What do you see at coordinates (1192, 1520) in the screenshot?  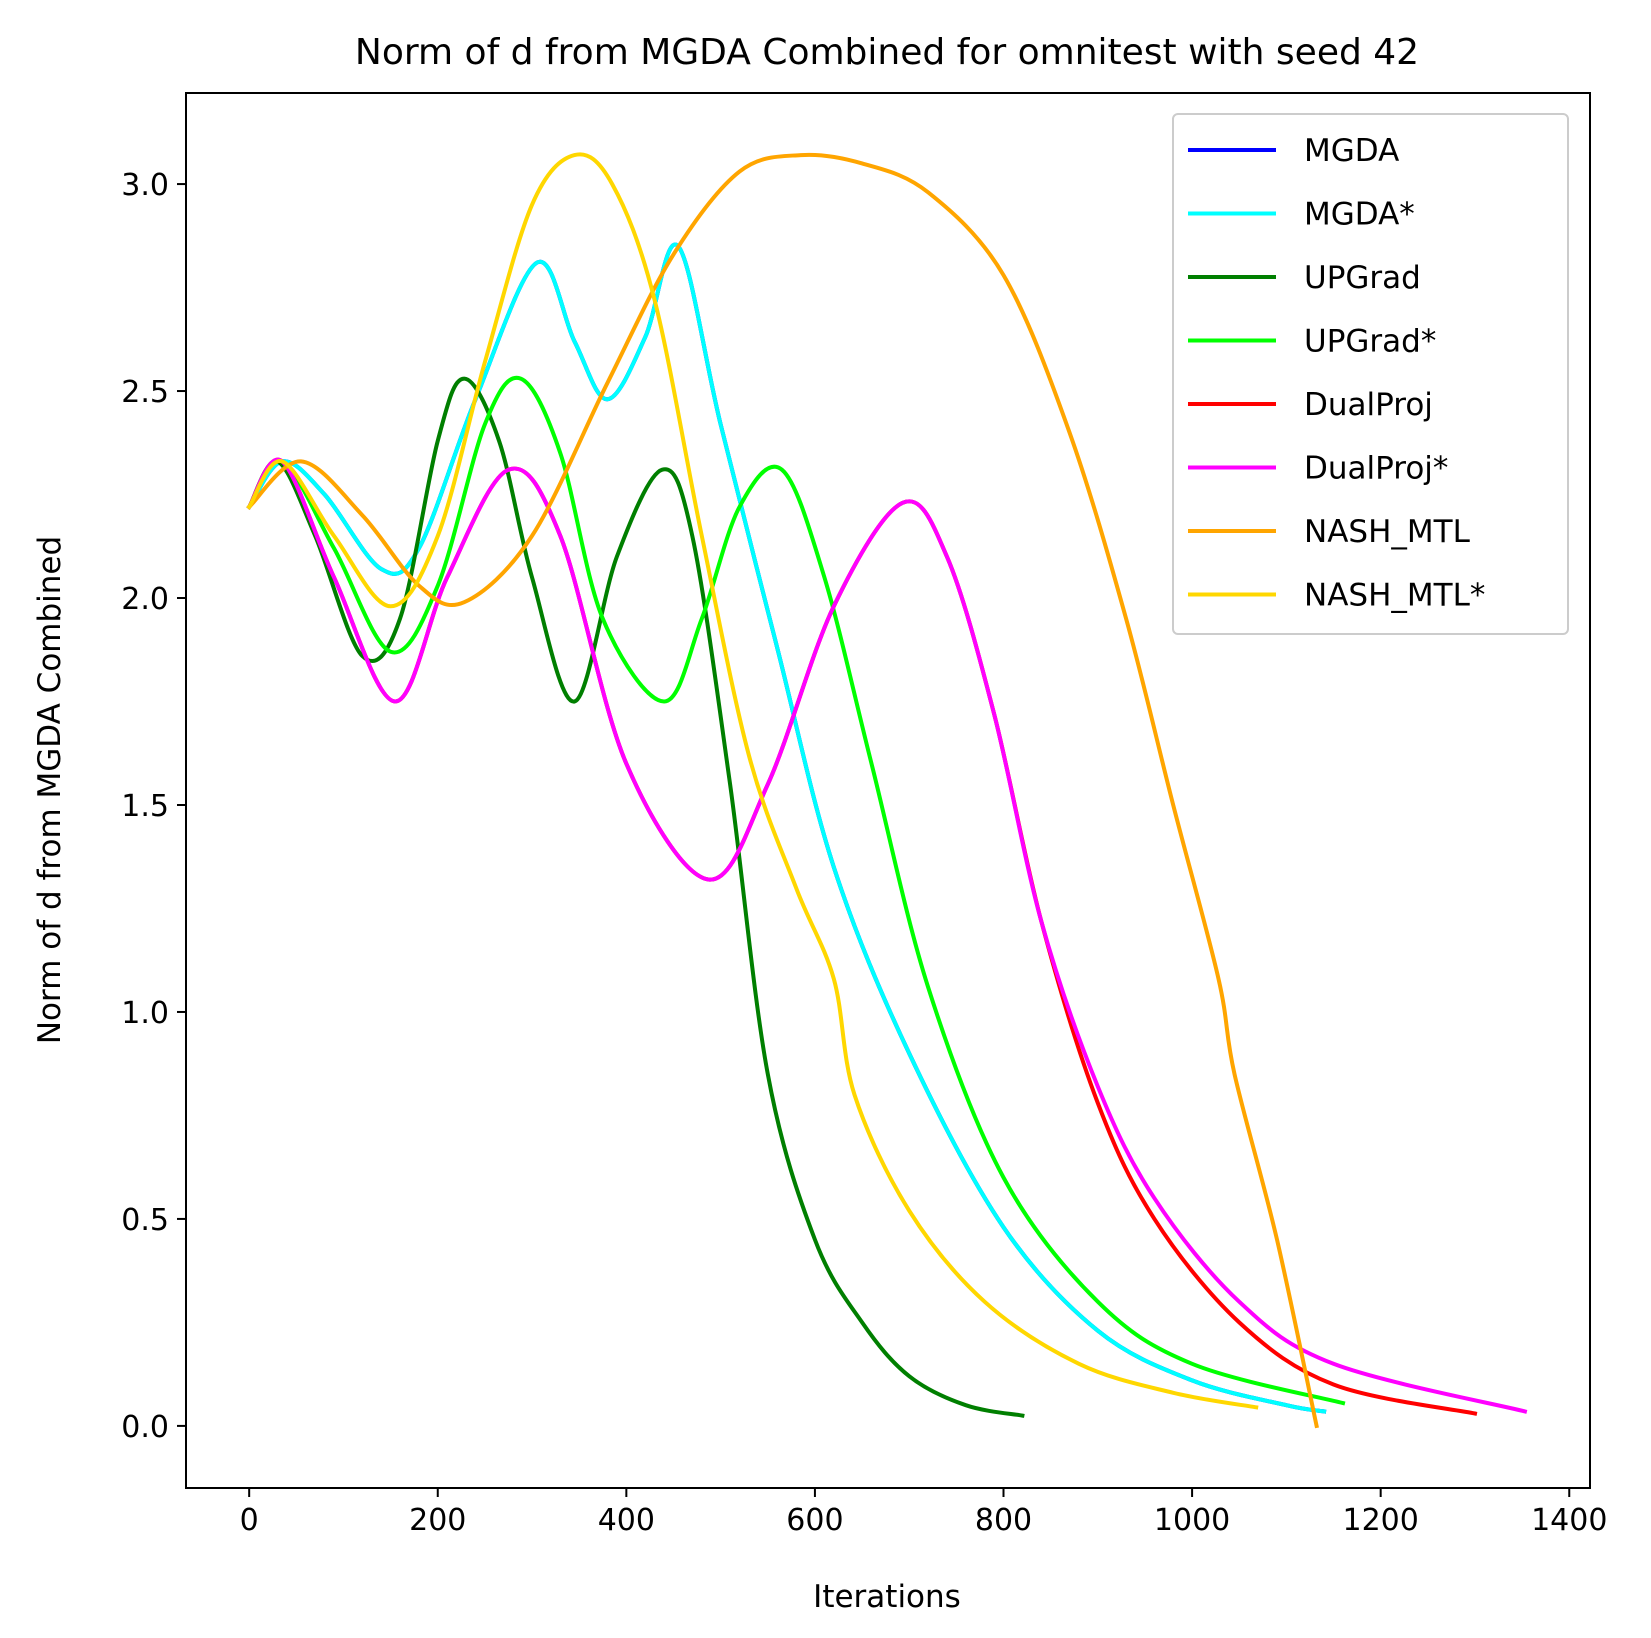 I see `x-tick-label: 1000` at bounding box center [1192, 1520].